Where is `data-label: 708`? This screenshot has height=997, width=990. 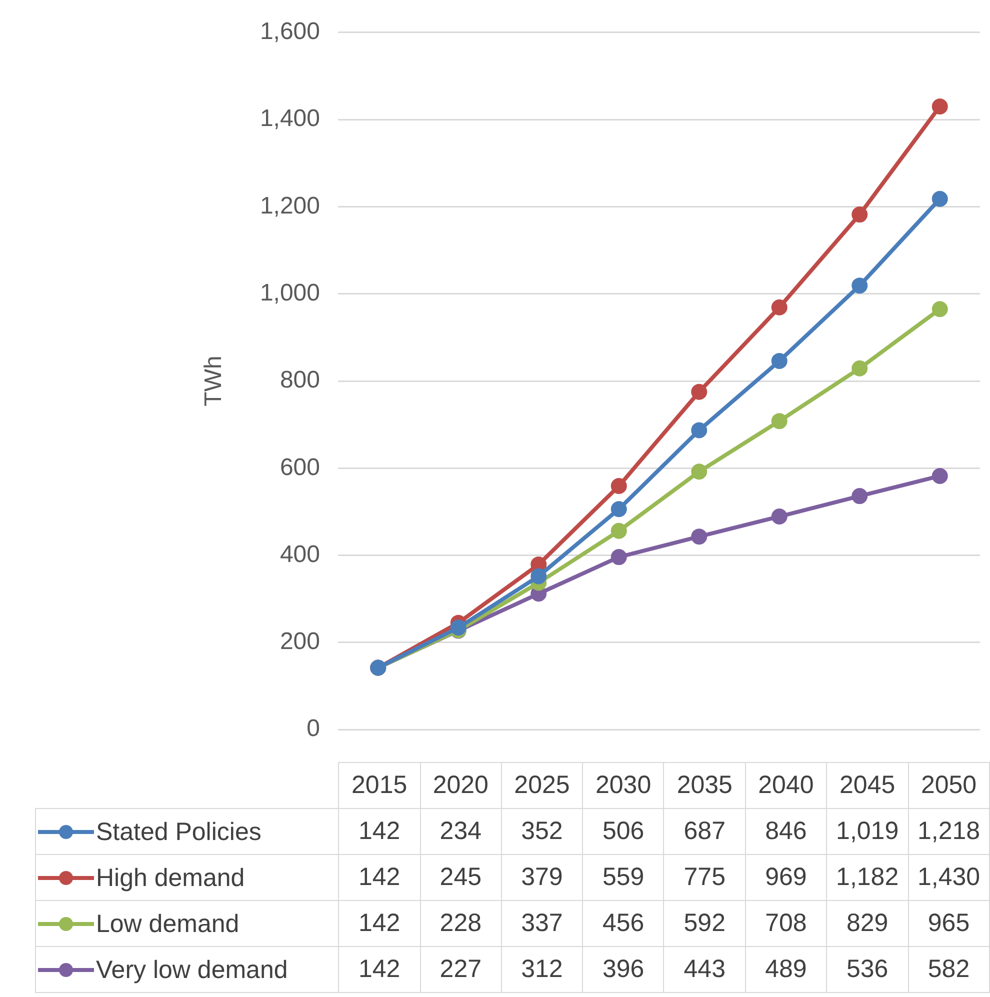
data-label: 708 is located at coordinates (786, 923).